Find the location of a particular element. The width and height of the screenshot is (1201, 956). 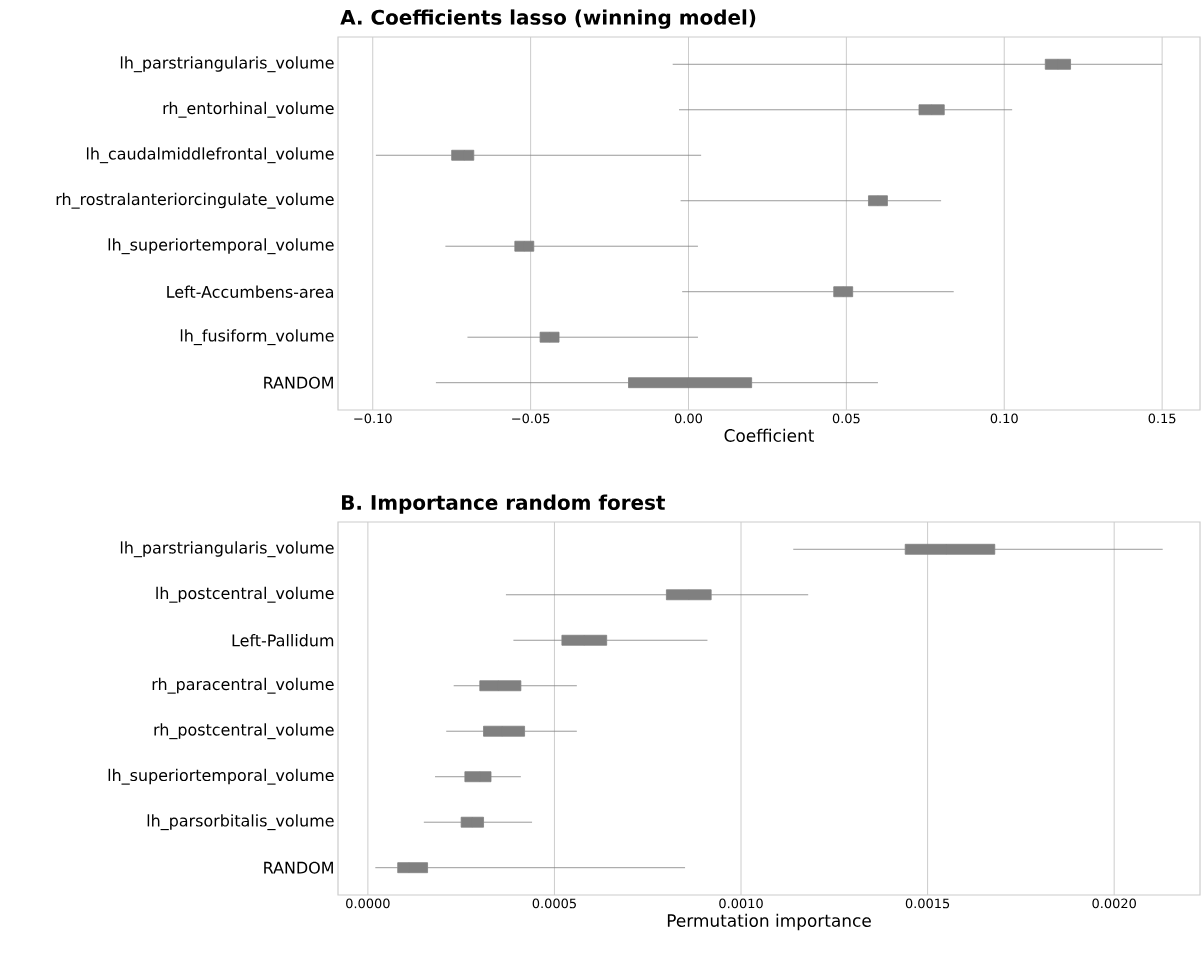

y-tick-label: lh_postcentral_volume is located at coordinates (245, 594).